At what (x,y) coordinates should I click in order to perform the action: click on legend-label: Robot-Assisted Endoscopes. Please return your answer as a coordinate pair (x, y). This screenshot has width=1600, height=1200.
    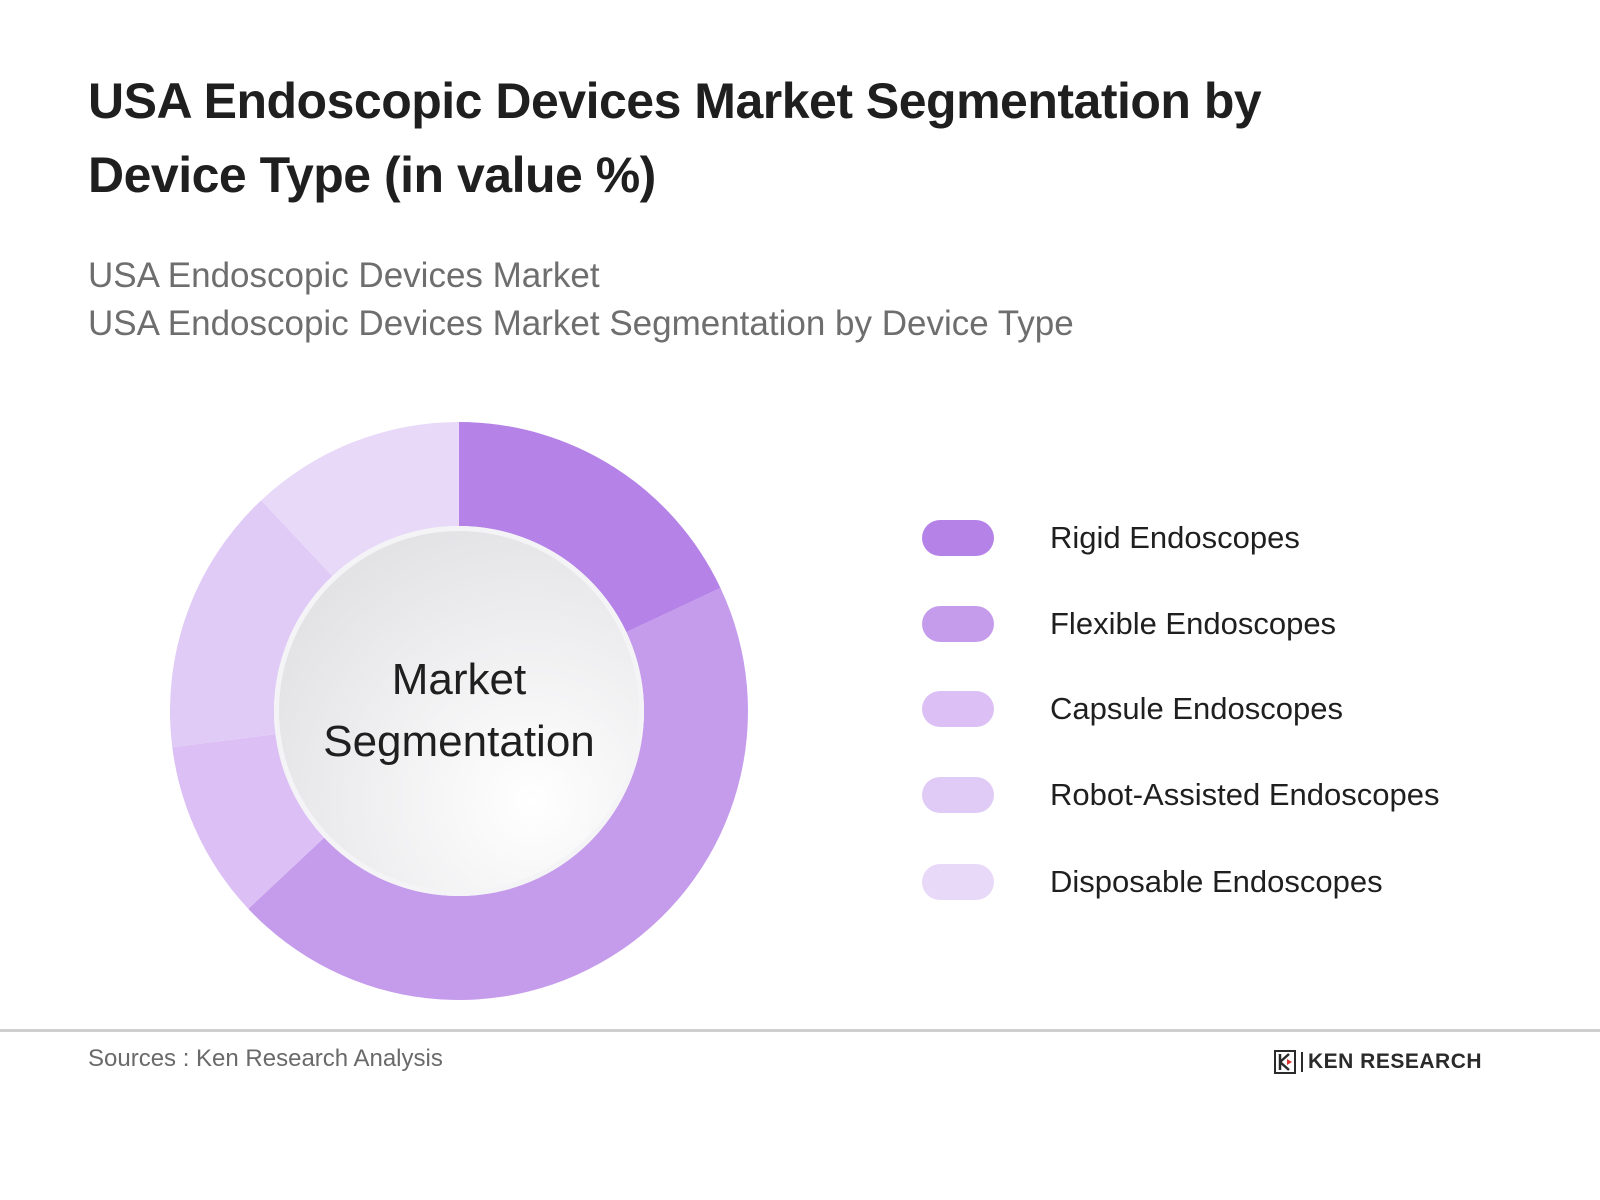
    Looking at the image, I should click on (1245, 794).